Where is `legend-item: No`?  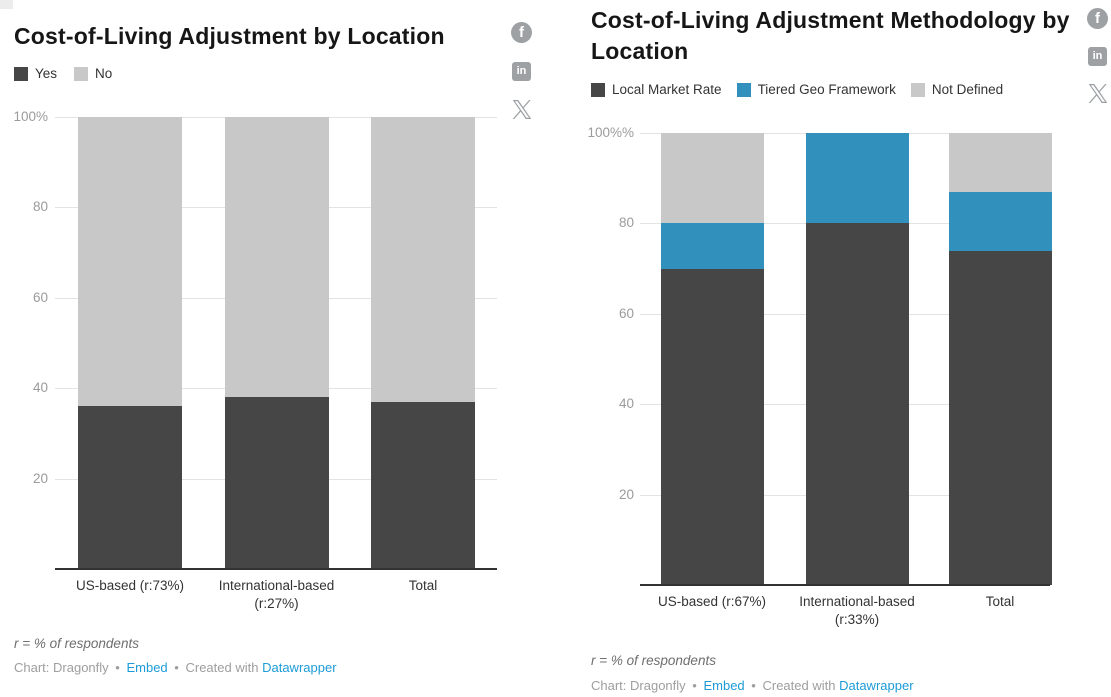 legend-item: No is located at coordinates (93, 73).